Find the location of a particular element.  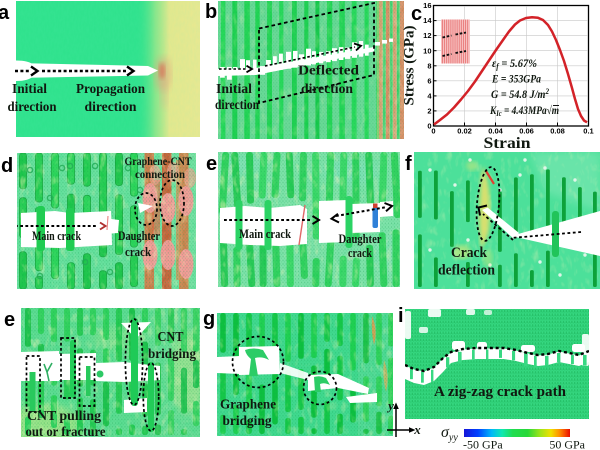

svg-text: b is located at coordinates (211, 12).